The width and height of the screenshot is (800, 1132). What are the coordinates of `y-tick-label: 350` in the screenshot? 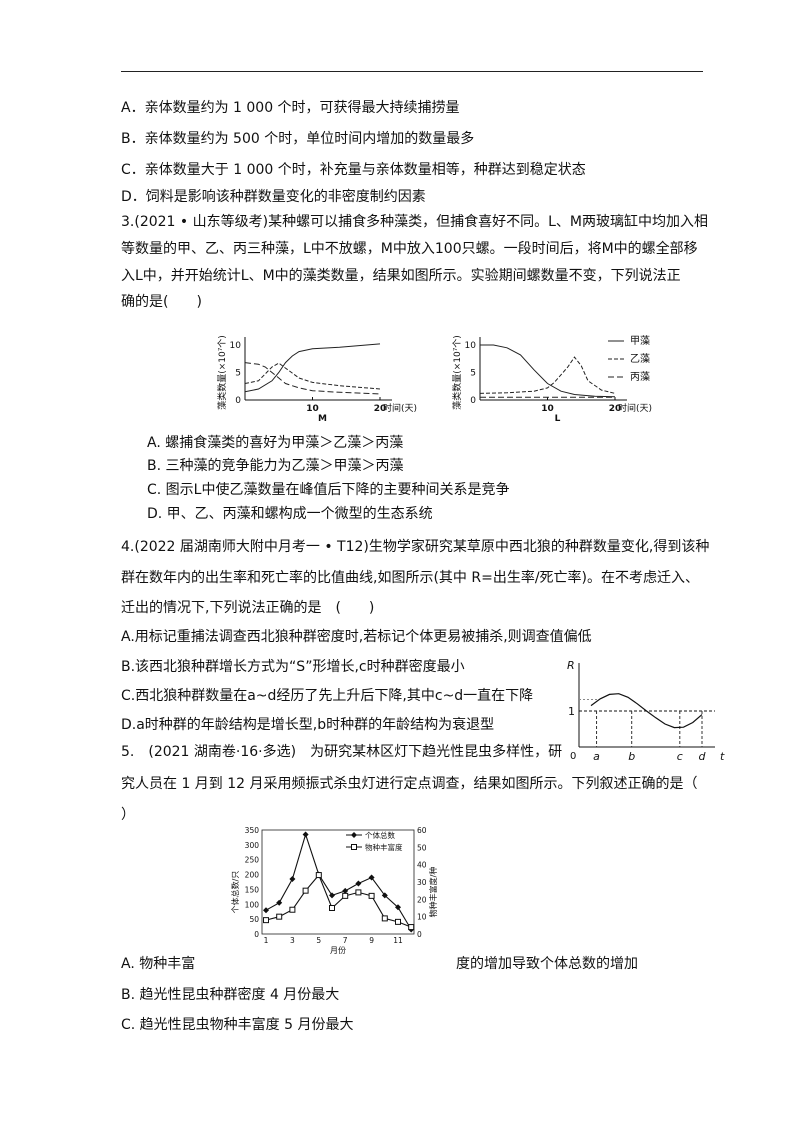 It's located at (252, 830).